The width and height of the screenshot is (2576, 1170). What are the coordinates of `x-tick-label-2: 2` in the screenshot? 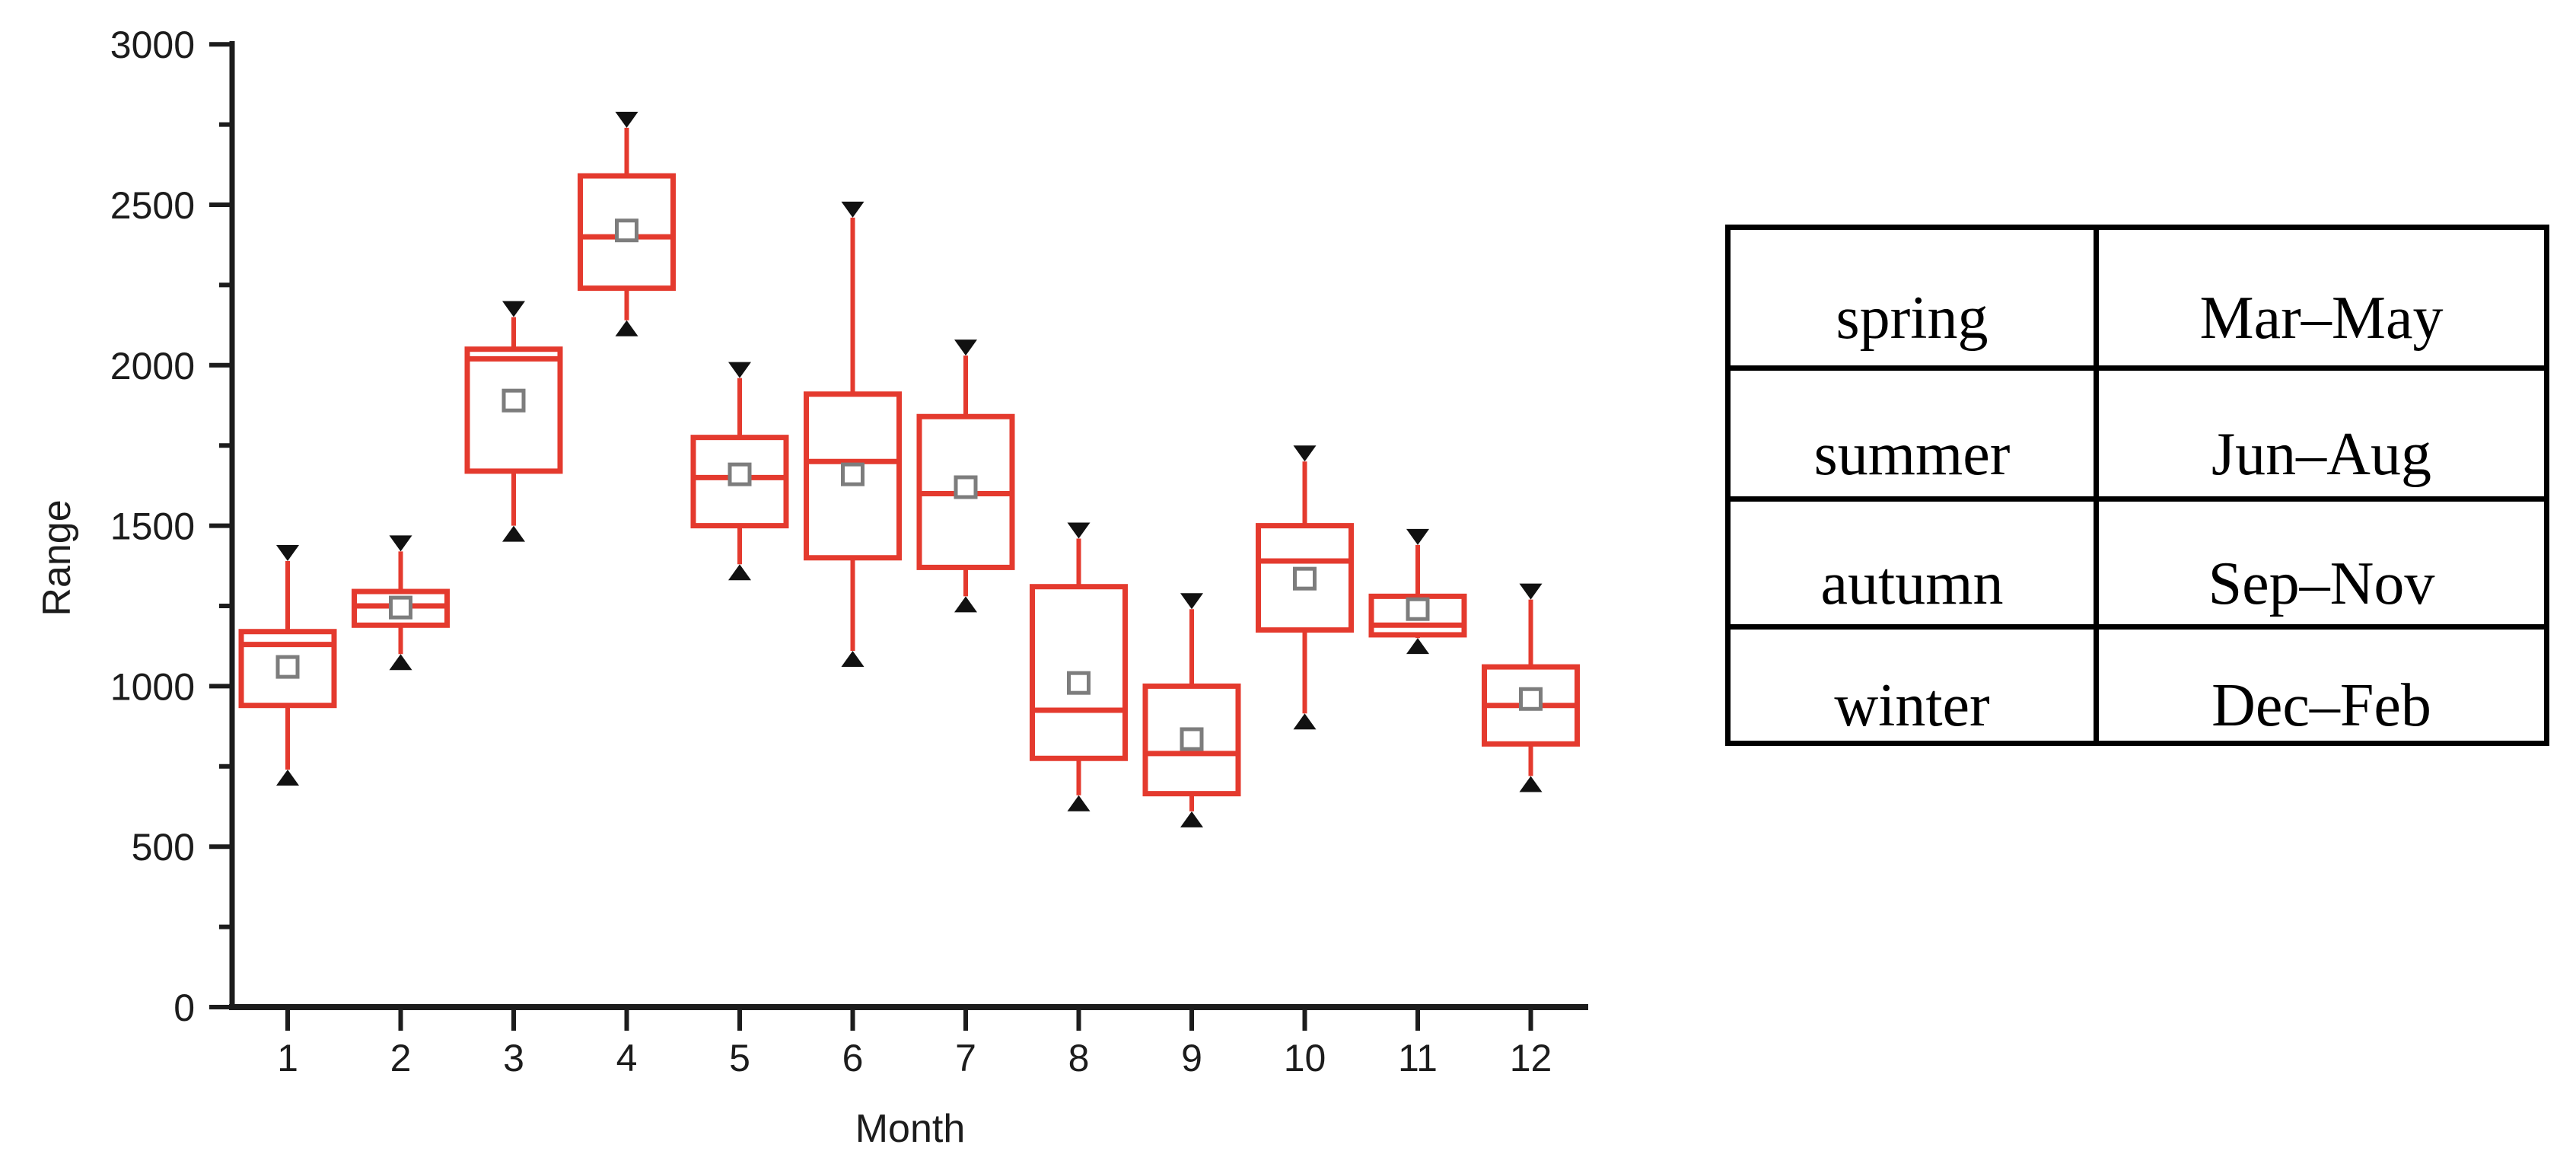 It's located at (401, 1058).